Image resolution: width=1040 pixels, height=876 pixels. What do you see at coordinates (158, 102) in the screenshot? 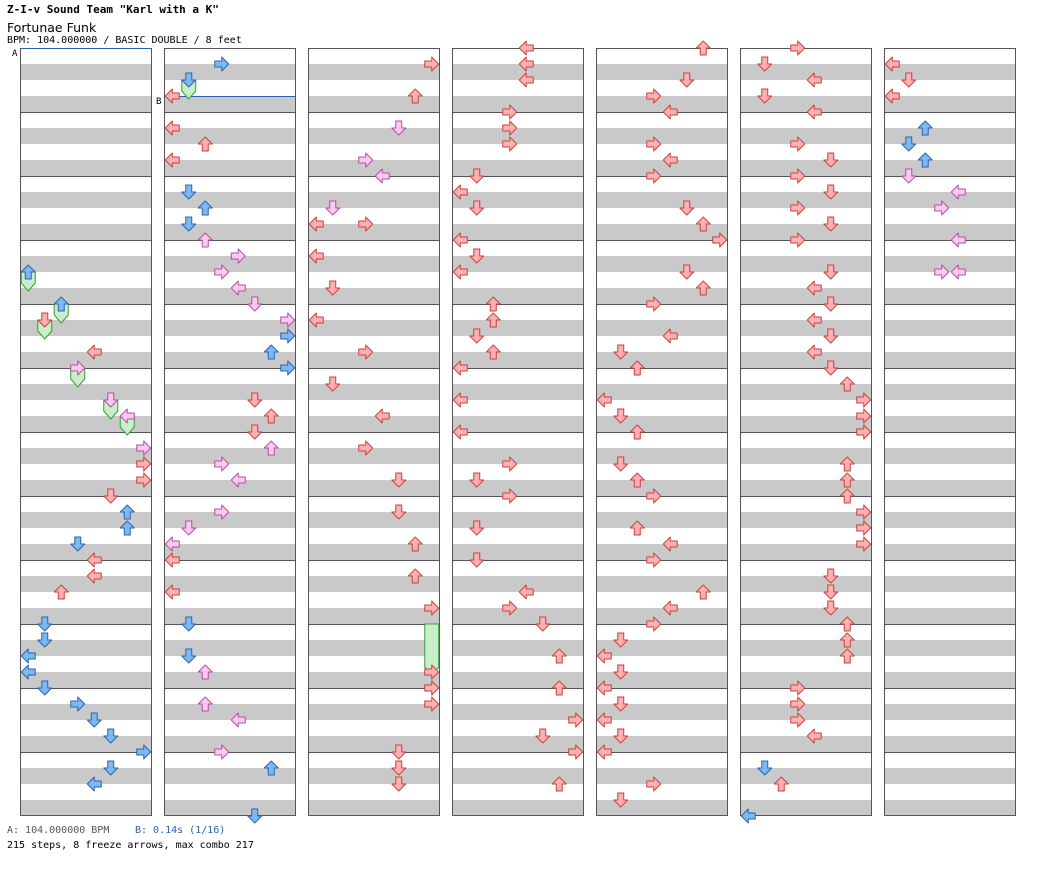
I see `marker-label-B: B` at bounding box center [158, 102].